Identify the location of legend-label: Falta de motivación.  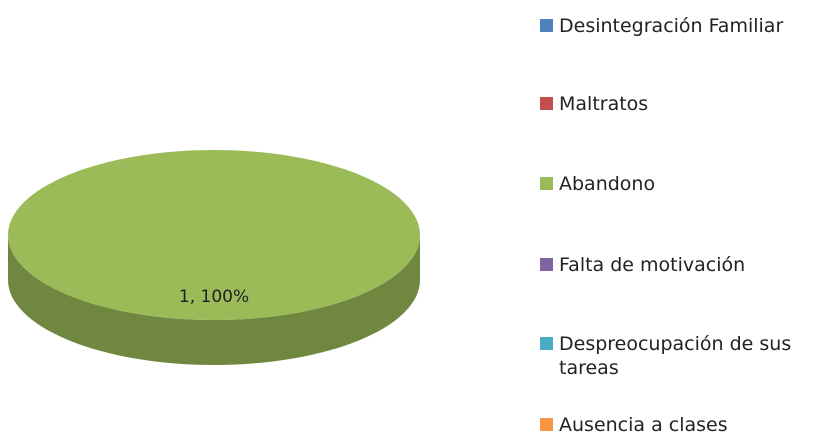
(652, 265).